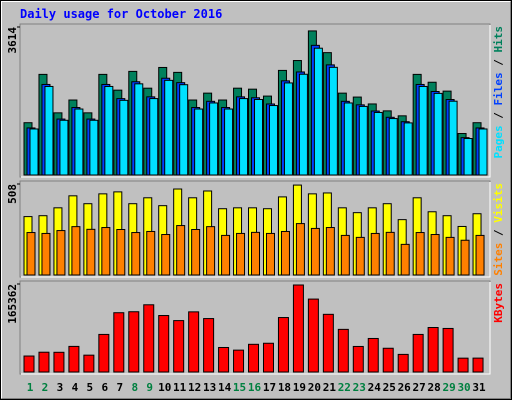 This screenshot has width=512, height=400. I want to click on legend-entry: KBytes, so click(498, 303).